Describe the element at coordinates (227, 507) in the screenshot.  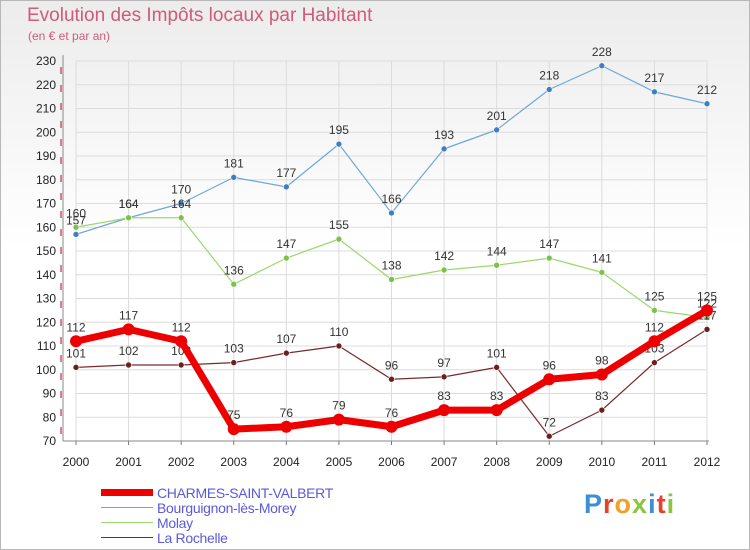
I see `legend-label: Bourguignon-lès-Morey` at that location.